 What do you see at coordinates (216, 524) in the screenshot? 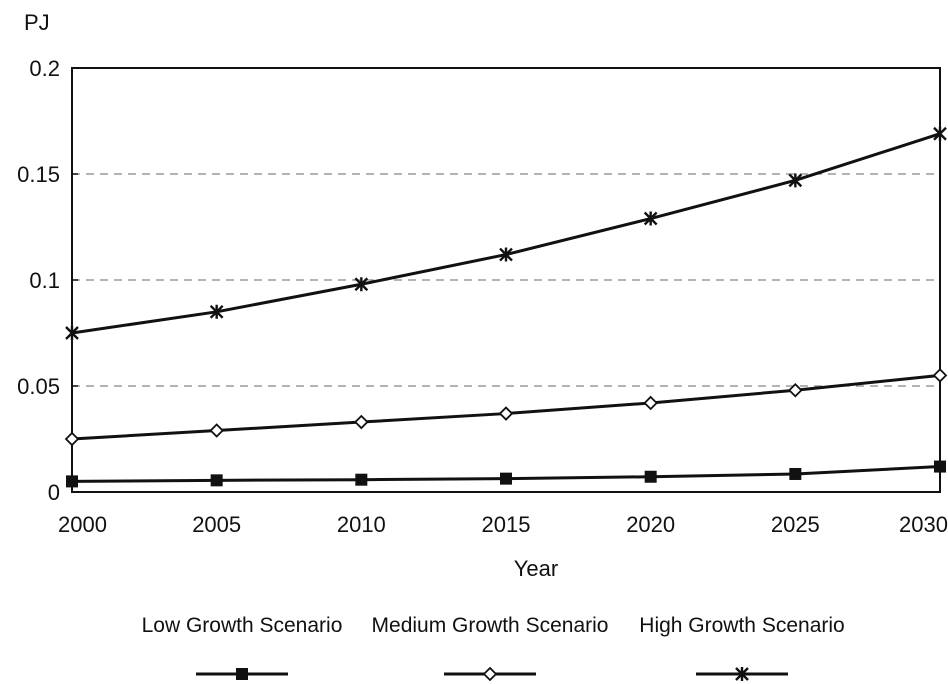
I see `x-tick-label: 2005` at bounding box center [216, 524].